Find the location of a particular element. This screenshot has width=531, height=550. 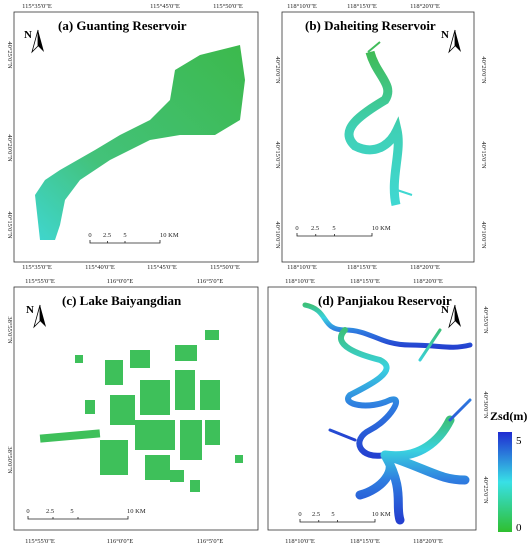

panel-title: (a) Guanting Reservoir is located at coordinates (122, 25).